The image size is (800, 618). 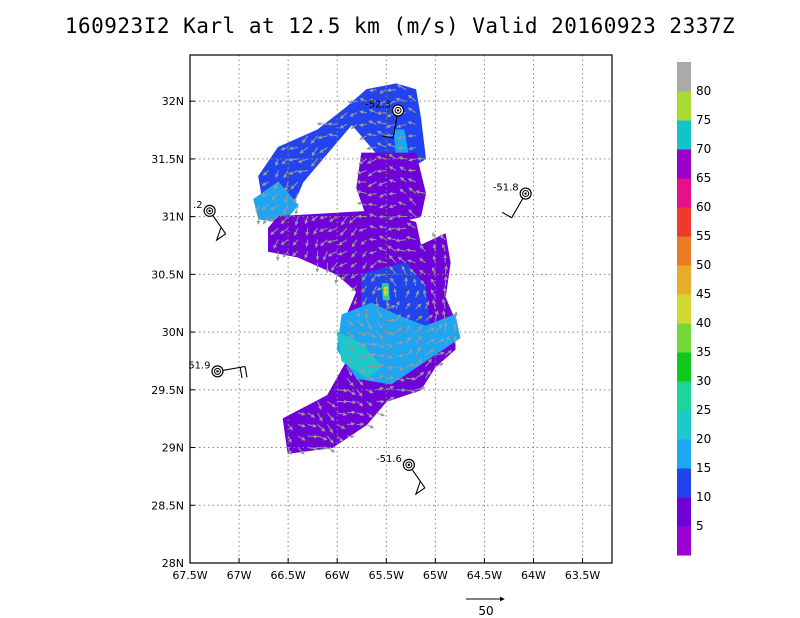 I want to click on lon-tick-label: 64.5W, so click(x=484, y=575).